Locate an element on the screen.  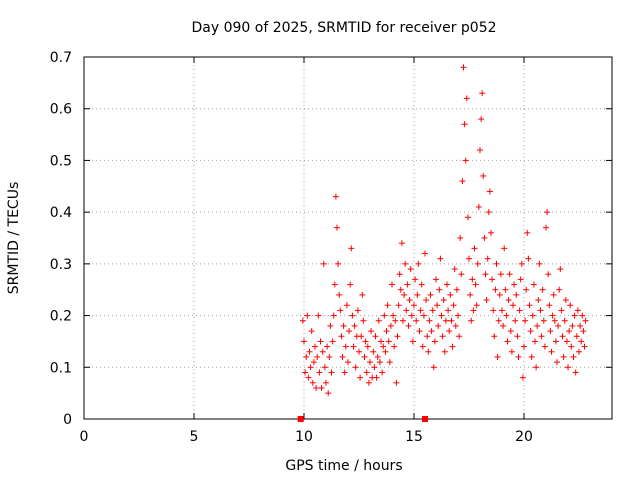
y-tick-label: 0.1 is located at coordinates (61, 368).